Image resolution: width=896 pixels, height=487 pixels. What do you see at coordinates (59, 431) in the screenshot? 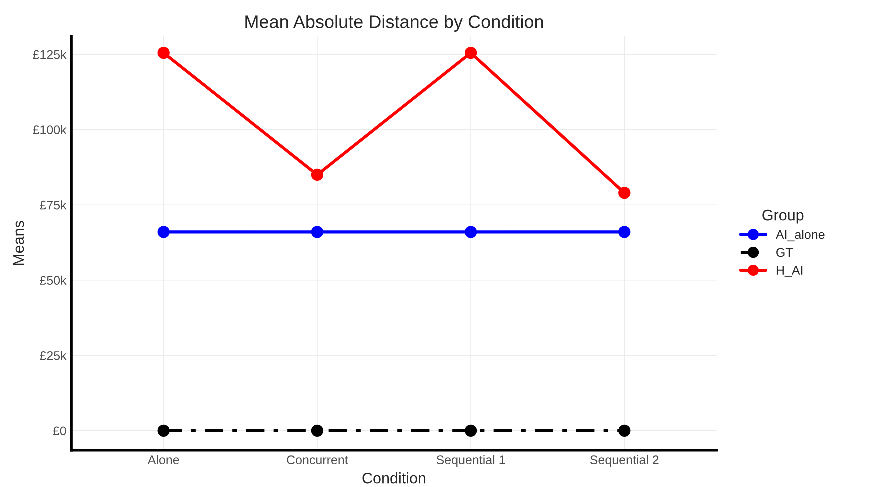
I see `y-tick-label: £0` at bounding box center [59, 431].